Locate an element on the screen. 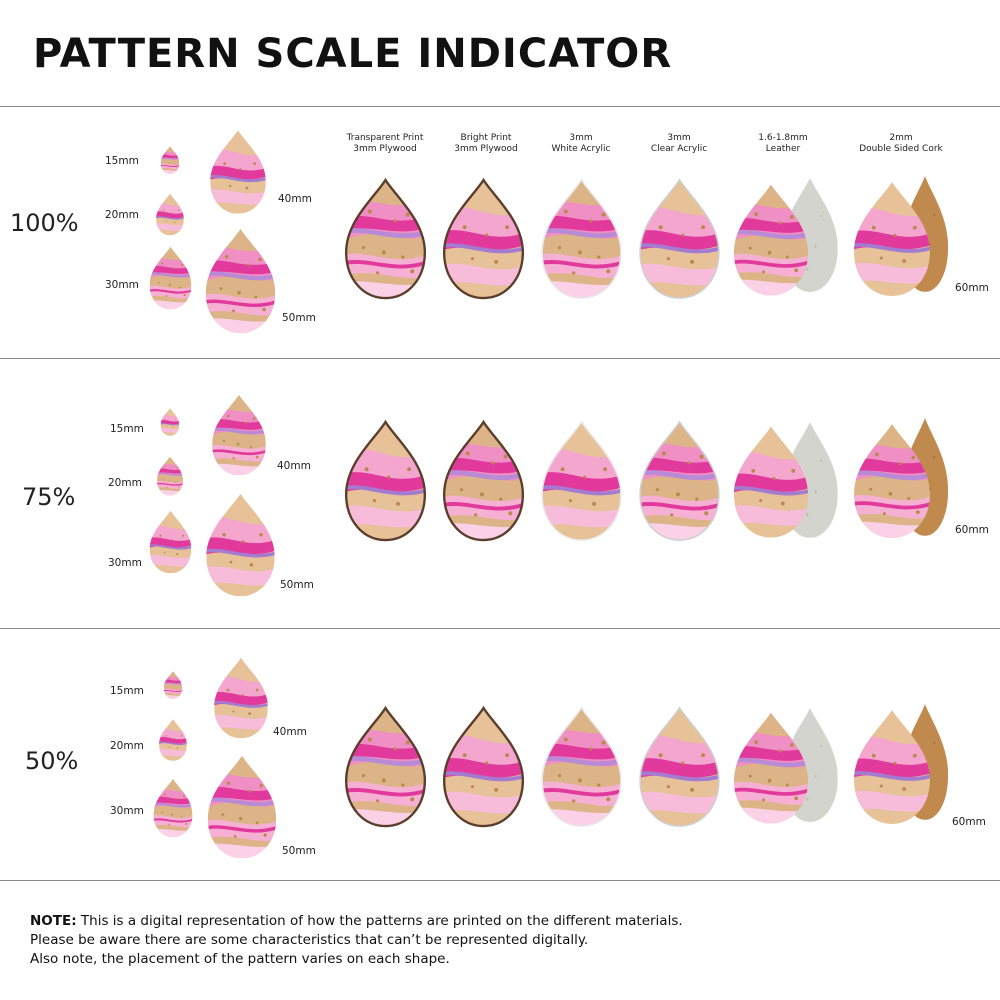 This screenshot has height=1000, width=1000. material-label: Transparent Print 3mm Plywood is located at coordinates (385, 143).